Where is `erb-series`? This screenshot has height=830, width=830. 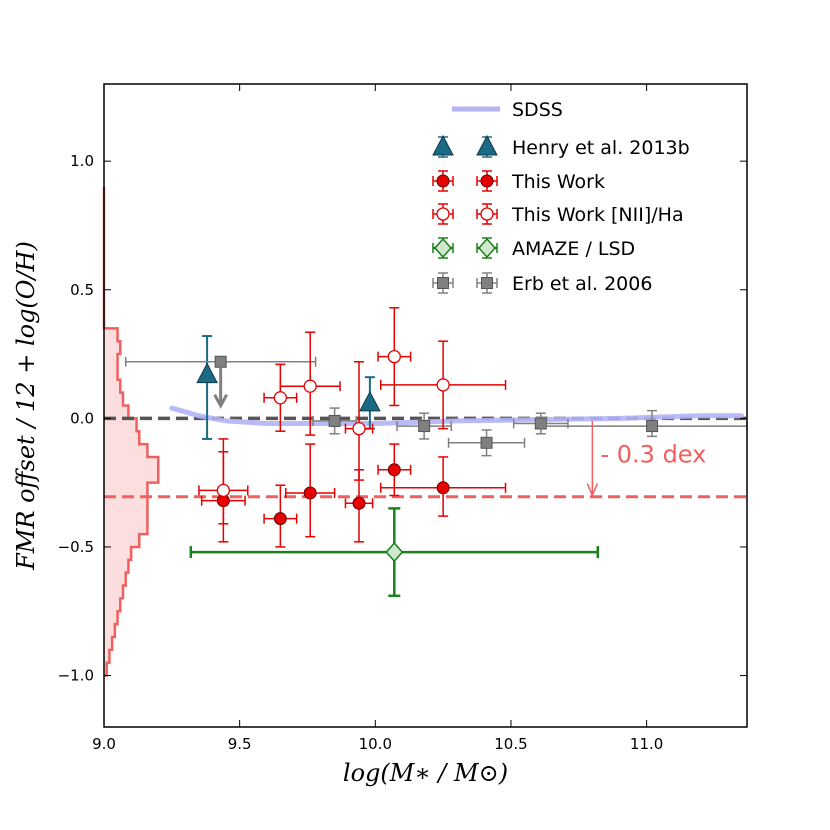 erb-series is located at coordinates (436, 406).